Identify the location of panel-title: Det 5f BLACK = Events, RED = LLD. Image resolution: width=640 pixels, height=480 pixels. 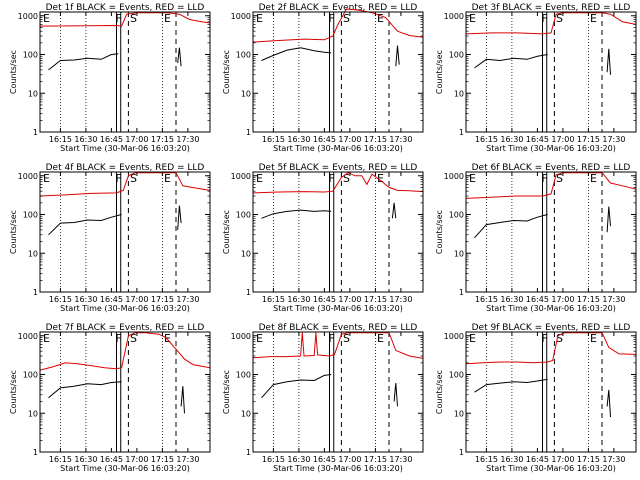
(338, 168).